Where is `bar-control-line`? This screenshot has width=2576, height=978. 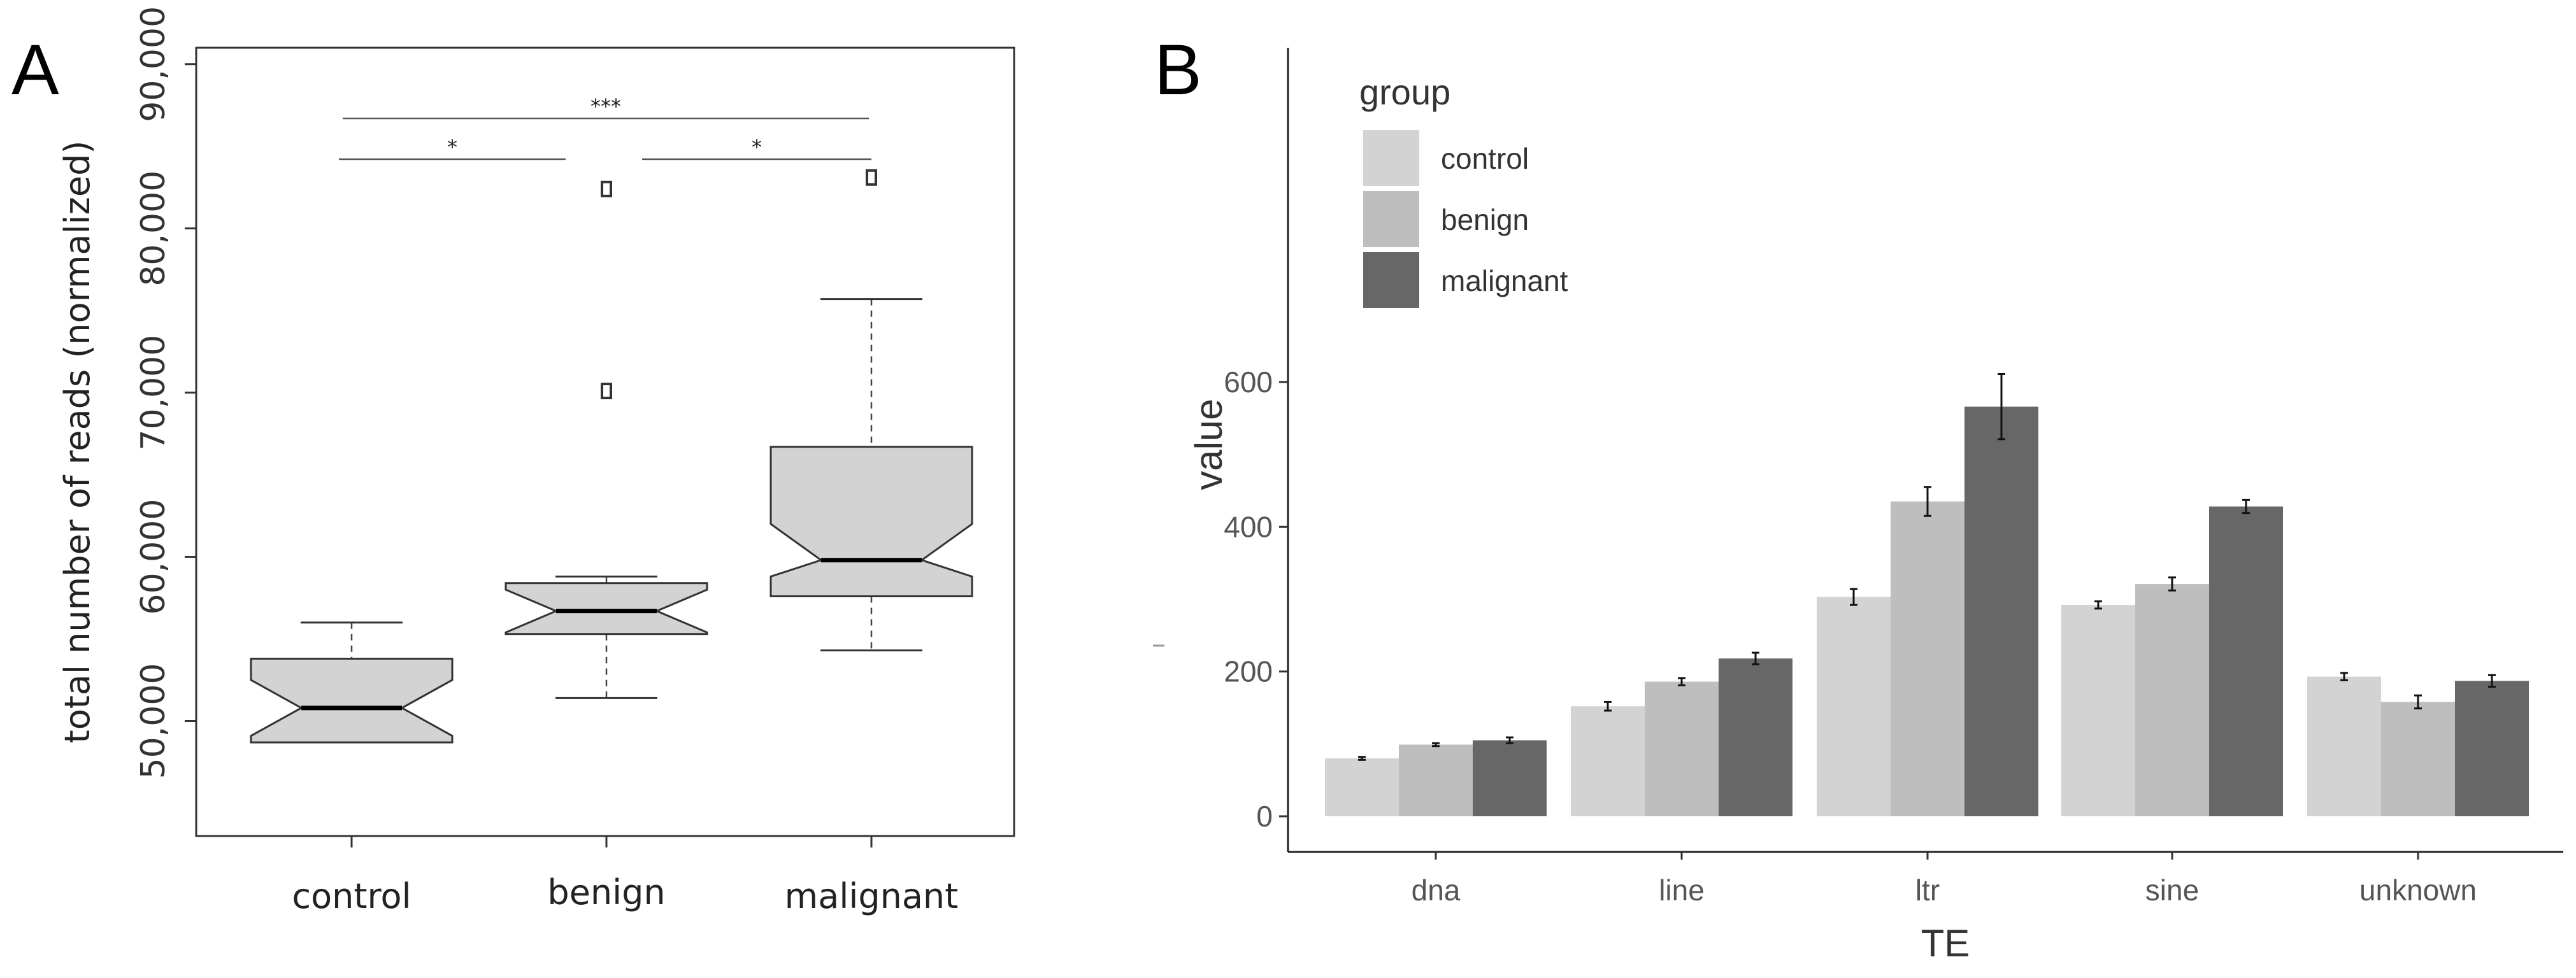 bar-control-line is located at coordinates (1608, 761).